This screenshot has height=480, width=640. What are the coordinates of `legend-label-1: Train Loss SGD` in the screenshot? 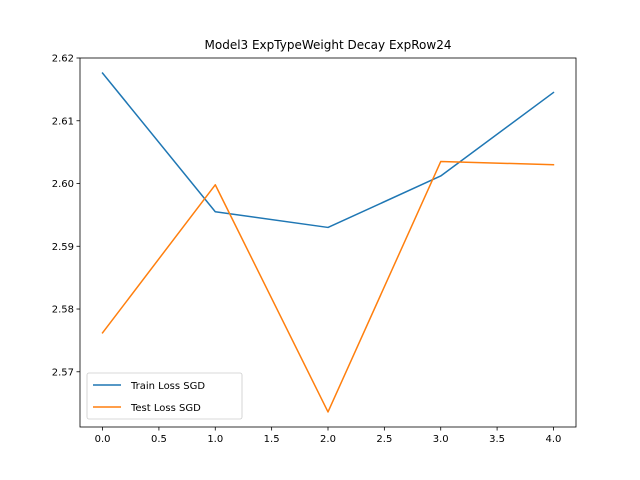 It's located at (167, 386).